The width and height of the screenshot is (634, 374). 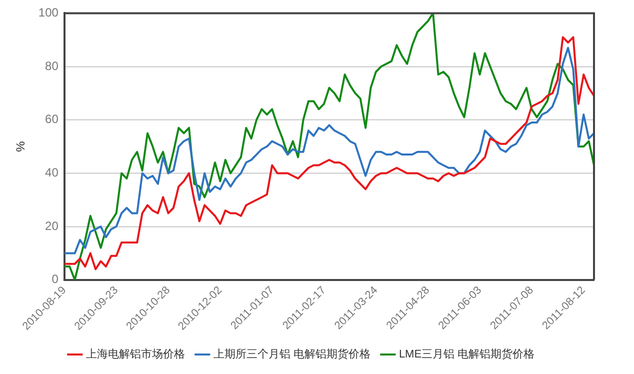 What do you see at coordinates (21, 146) in the screenshot?
I see `y-axis-title: %` at bounding box center [21, 146].